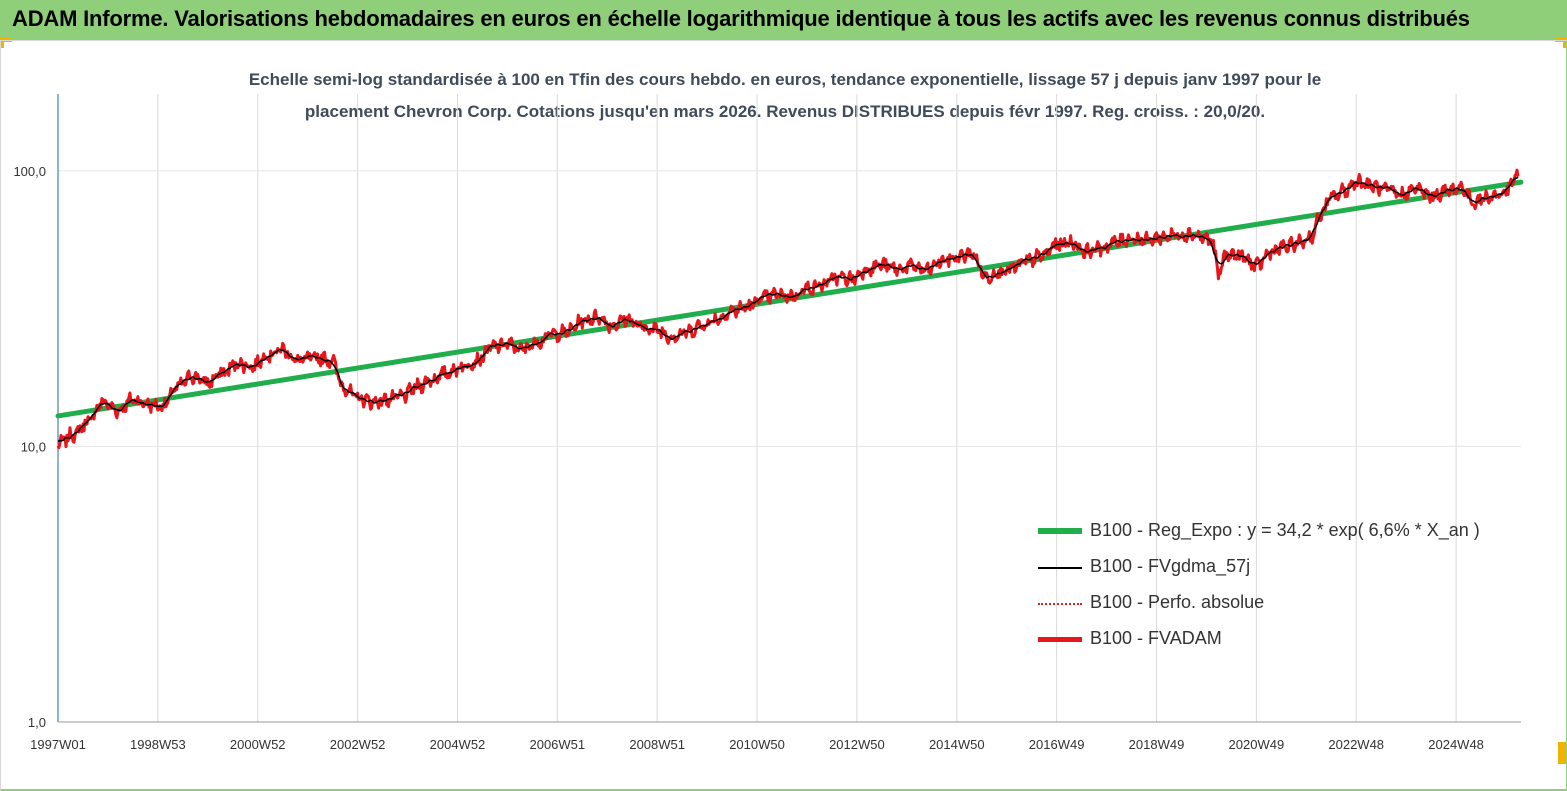  Describe the element at coordinates (1060, 639) in the screenshot. I see `legend-swatch-fvadam` at that location.